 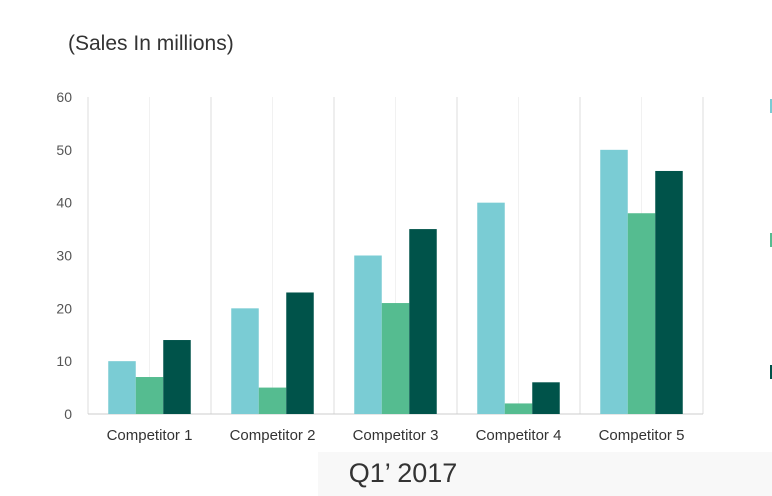 What do you see at coordinates (403, 473) in the screenshot?
I see `chart-subtitle: Q1’ 2017` at bounding box center [403, 473].